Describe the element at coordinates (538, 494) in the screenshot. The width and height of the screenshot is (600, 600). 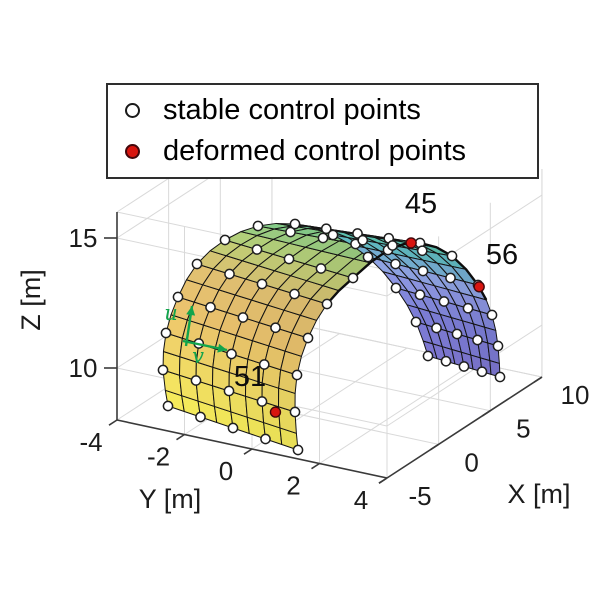
I see `x-axis-label: X [m]` at that location.